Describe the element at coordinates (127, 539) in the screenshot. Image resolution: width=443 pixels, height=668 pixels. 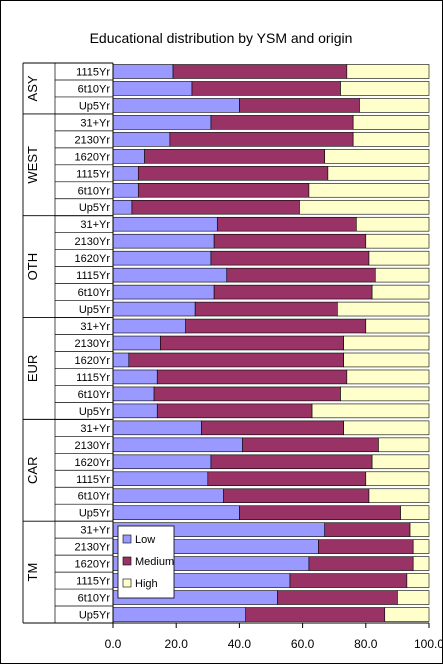
I see `legend-swatch-low` at that location.